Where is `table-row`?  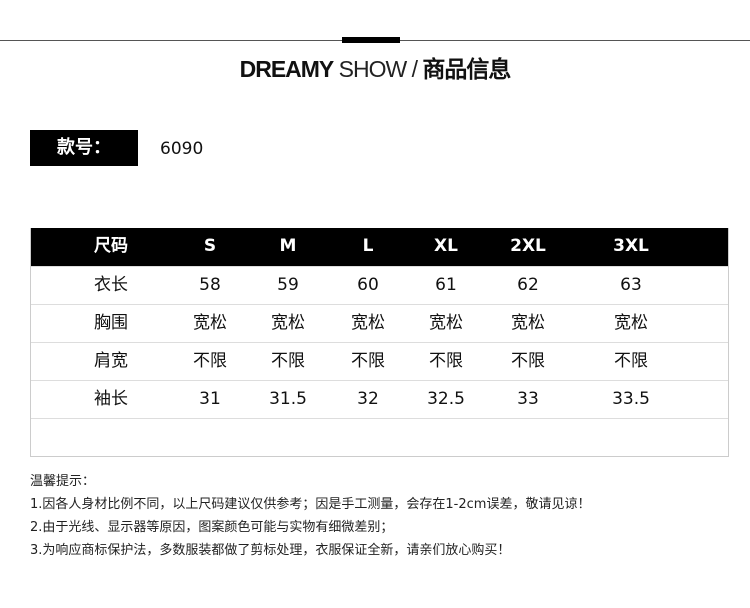
table-row is located at coordinates (379, 437).